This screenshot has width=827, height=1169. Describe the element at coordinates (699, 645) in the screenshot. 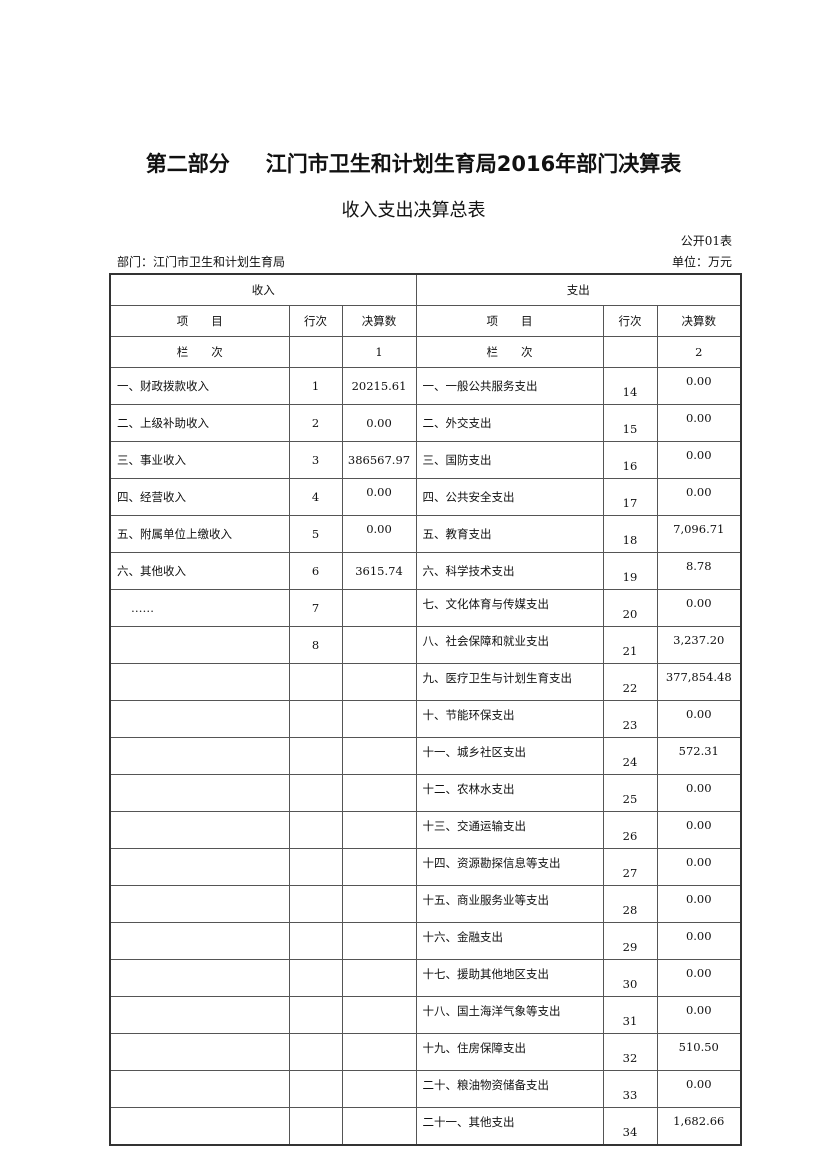

I see `expense-amount: 3,237.20` at that location.